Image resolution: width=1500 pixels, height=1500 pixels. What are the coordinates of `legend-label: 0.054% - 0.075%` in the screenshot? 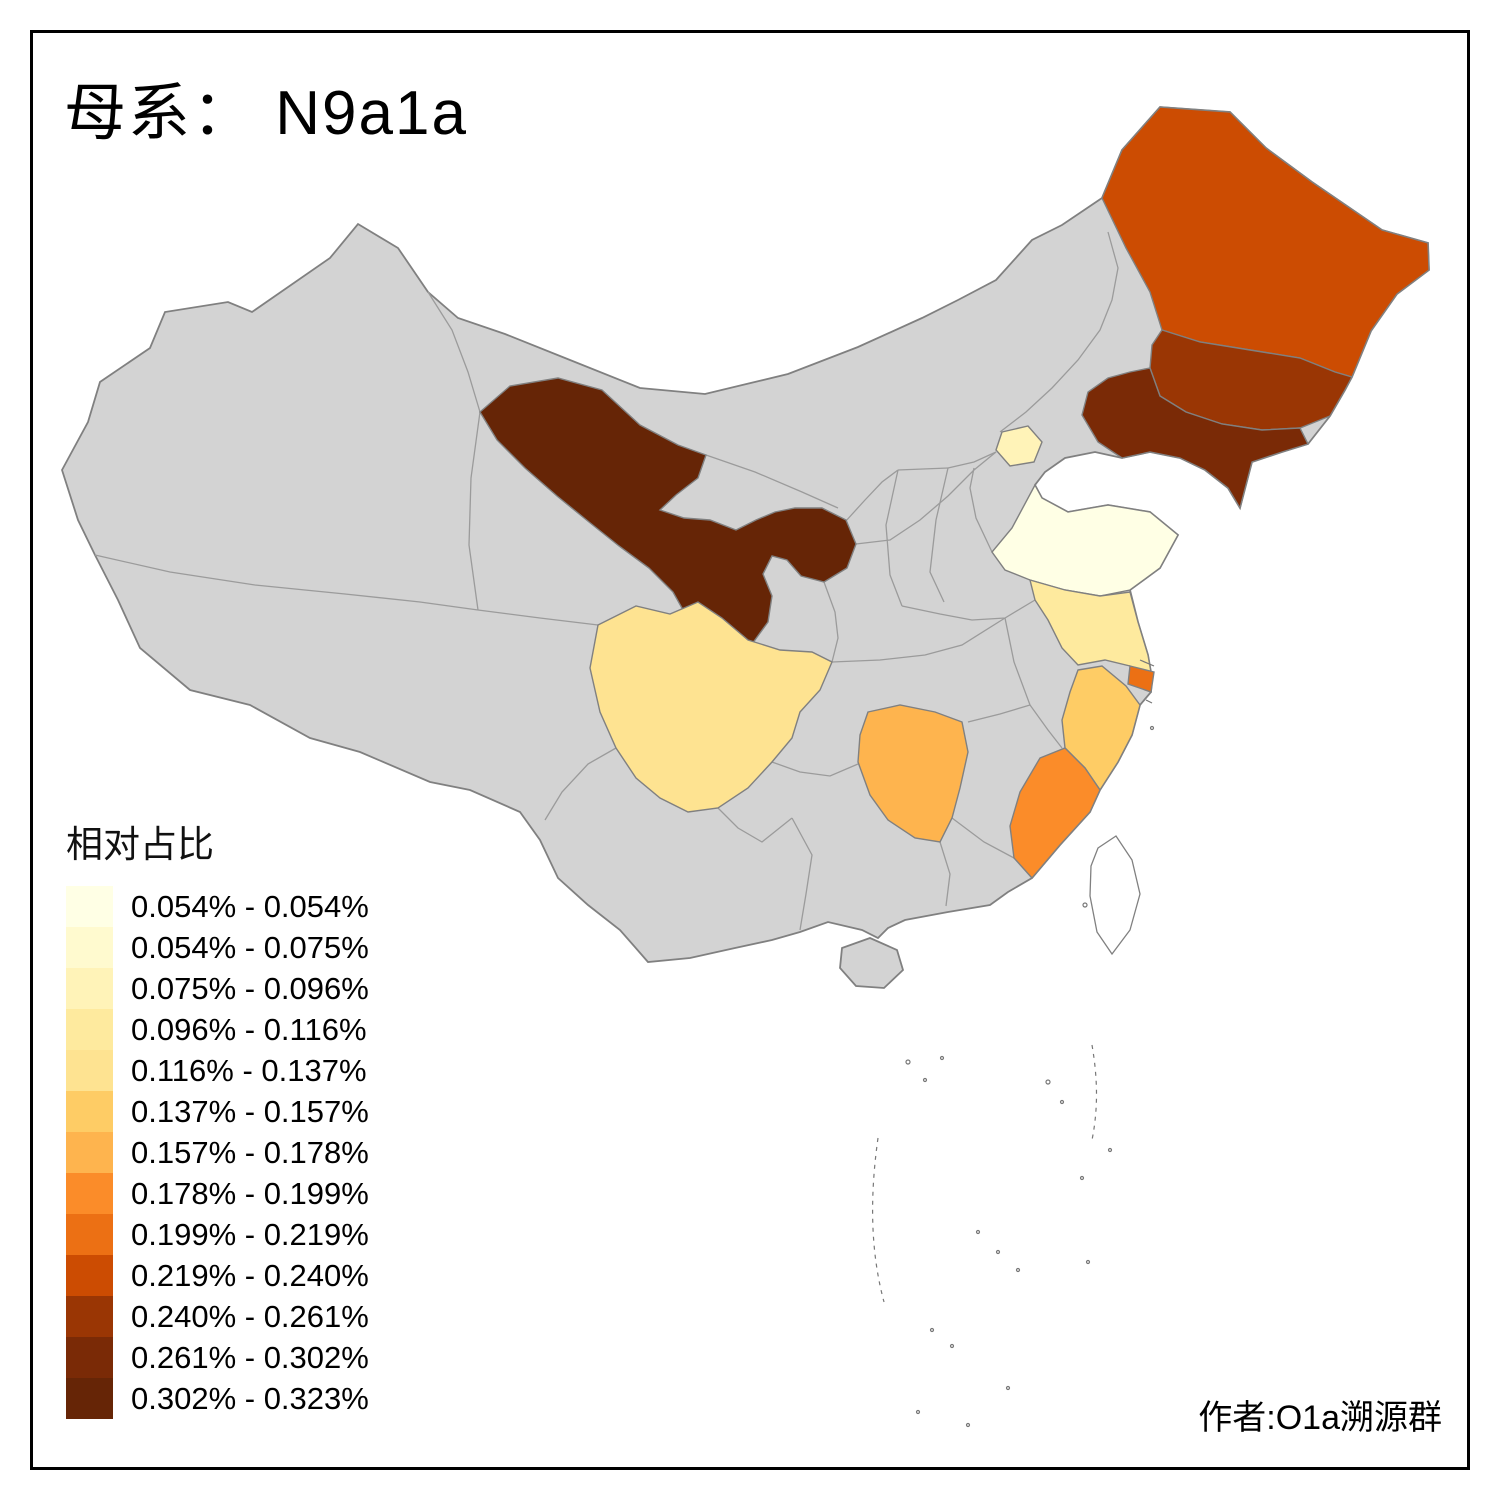 It's located at (250, 947).